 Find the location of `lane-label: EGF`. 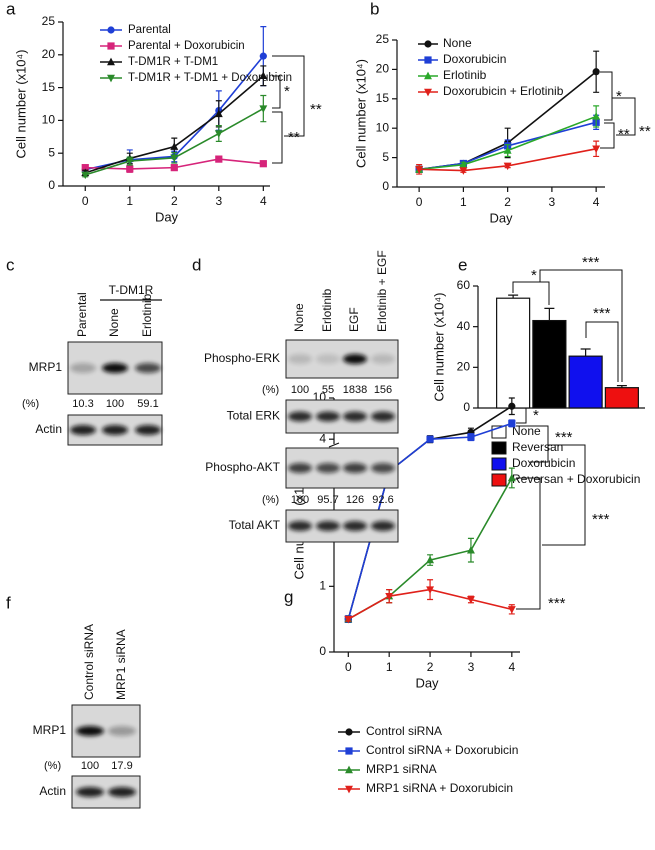

lane-label: EGF is located at coordinates (354, 319).